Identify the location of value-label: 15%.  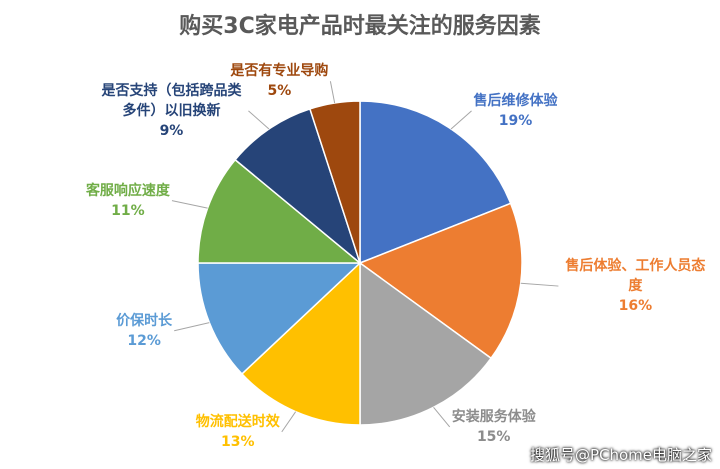
(493, 436).